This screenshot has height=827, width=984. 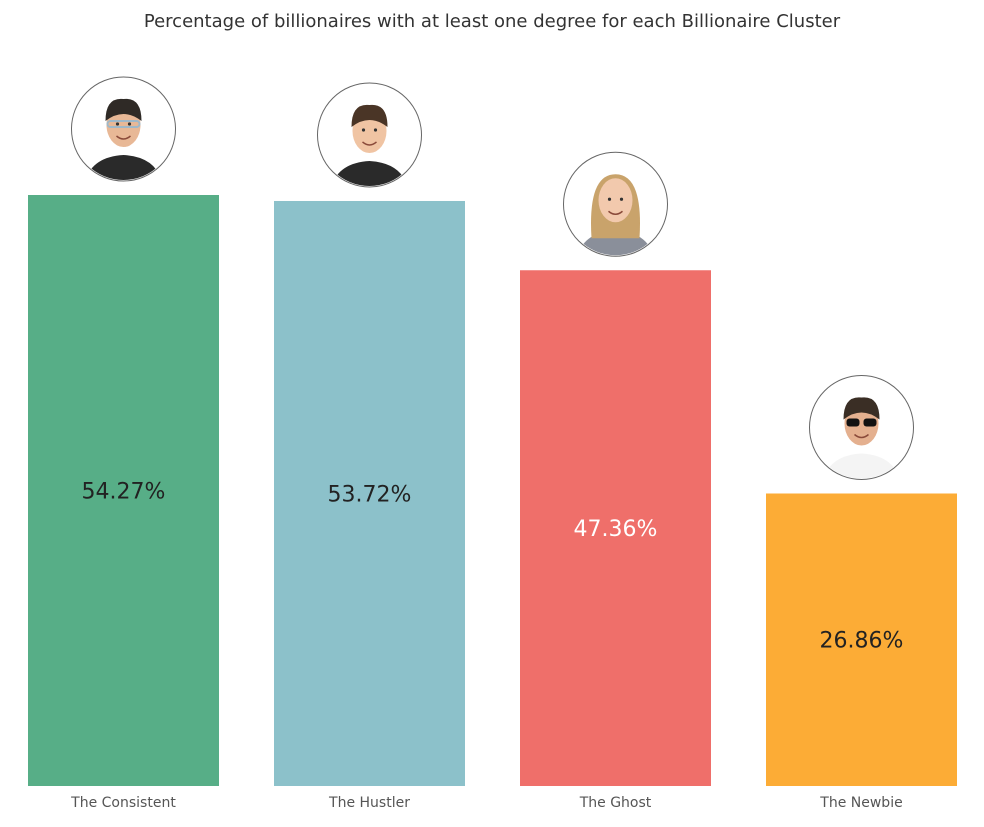 I want to click on bar-value-label: 53.72%, so click(x=370, y=494).